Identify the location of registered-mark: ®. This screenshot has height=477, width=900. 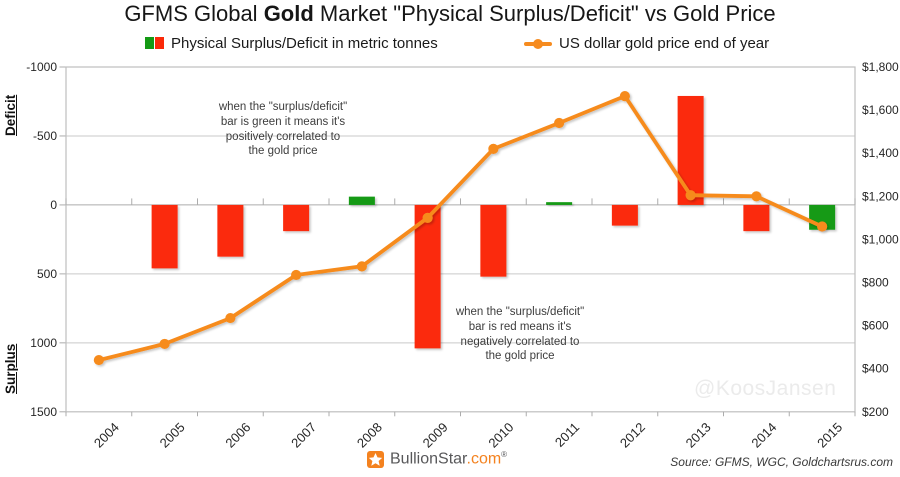
(504, 454).